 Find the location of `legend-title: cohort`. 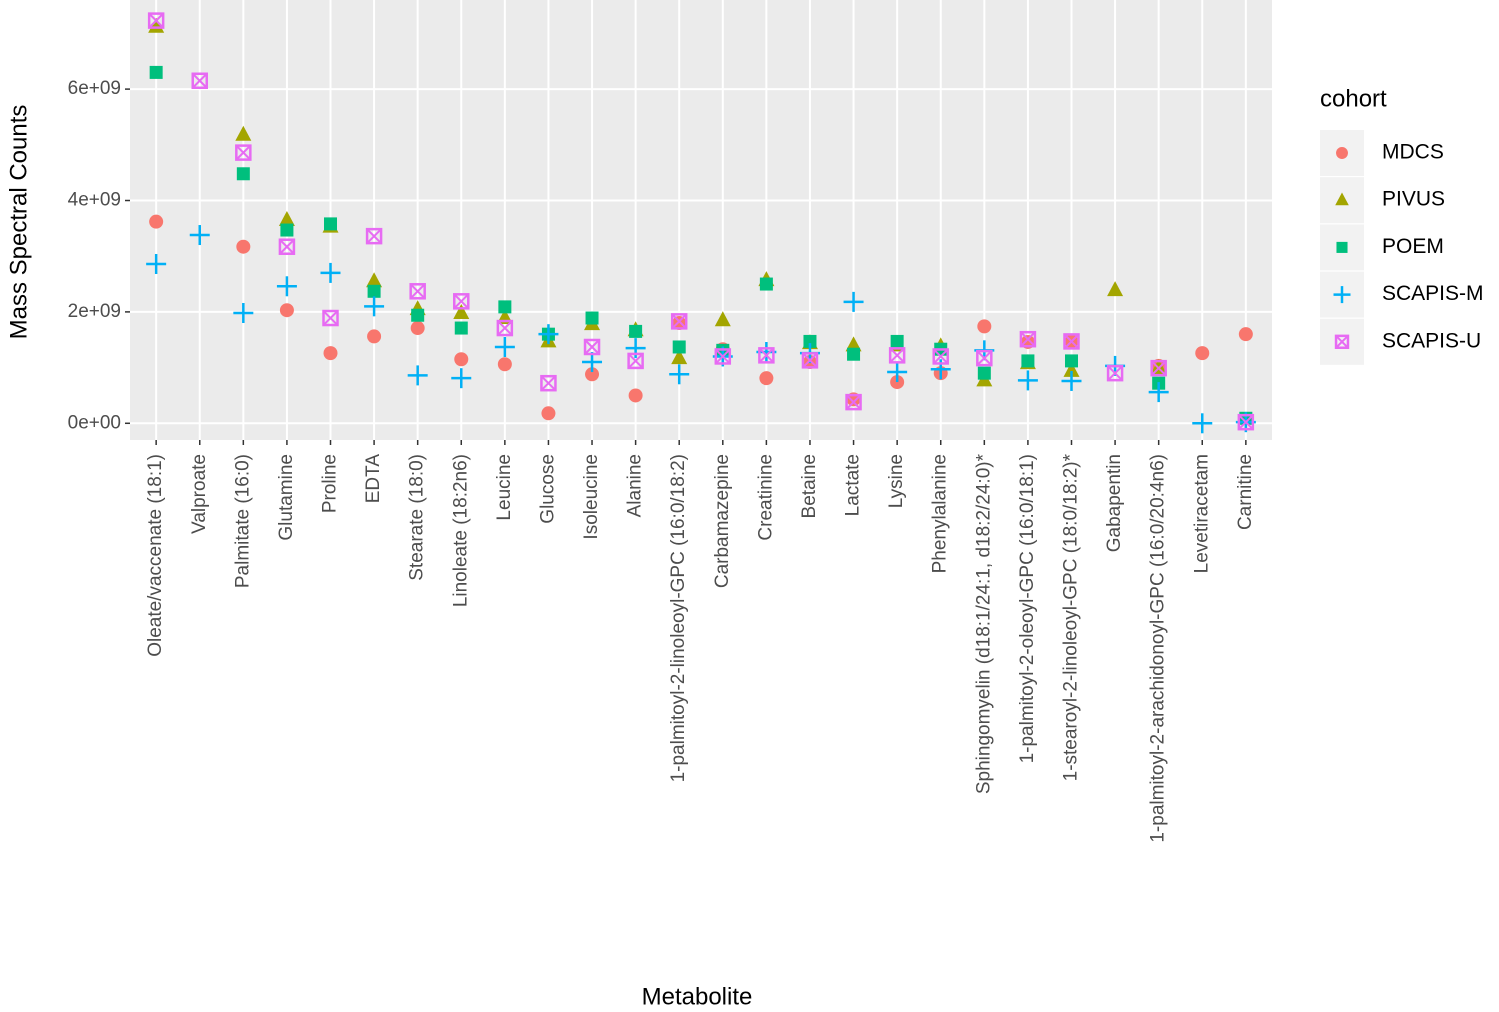

legend-title: cohort is located at coordinates (1353, 98).